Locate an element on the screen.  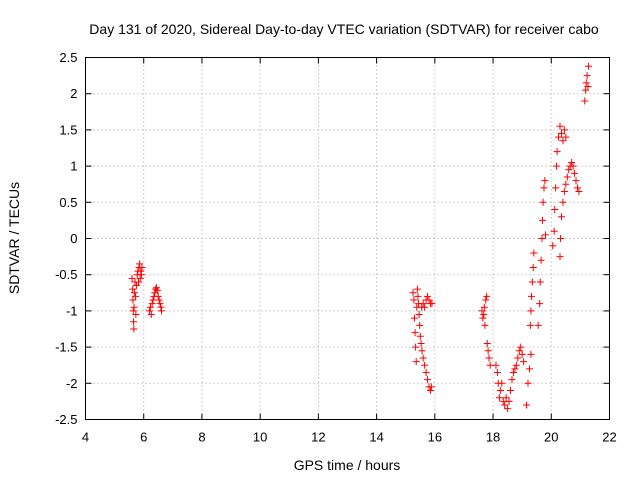
x-tick-label: 6 is located at coordinates (143, 437).